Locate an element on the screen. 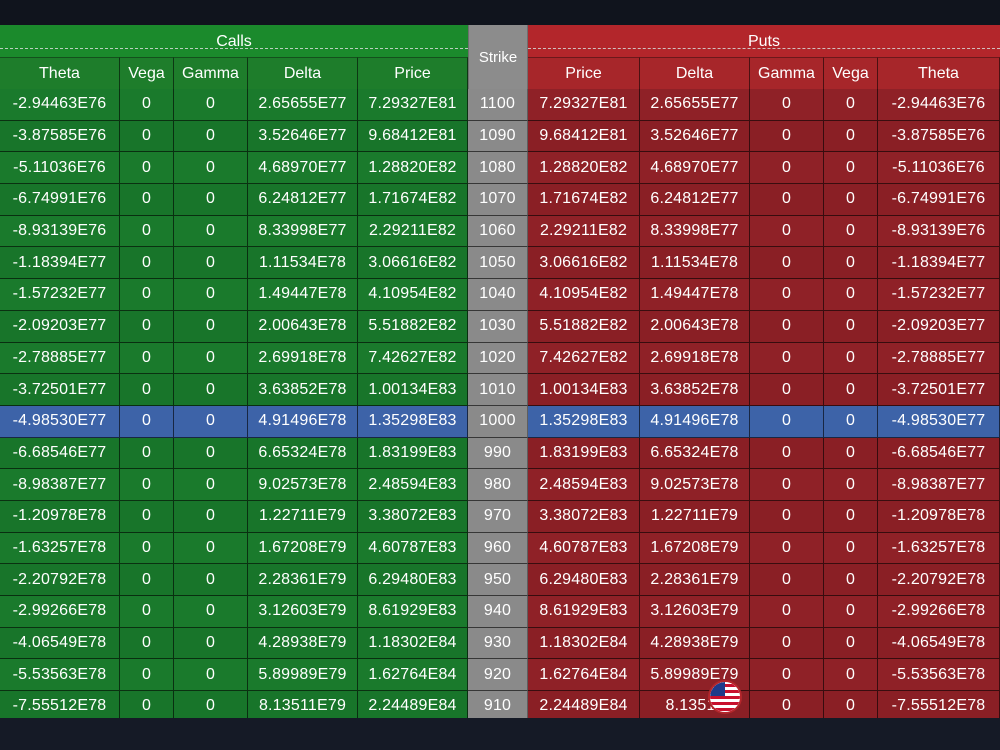 The image size is (1000, 750). call-delta-cell: 3.52646E77 is located at coordinates (303, 136).